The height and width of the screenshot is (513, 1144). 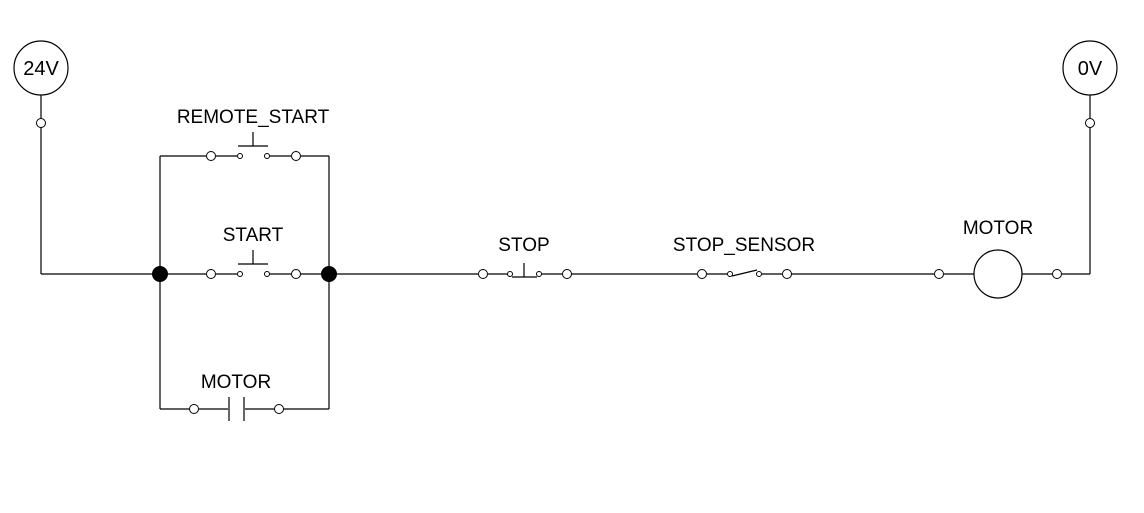 I want to click on supply-terminal-label: 24V, so click(x=41, y=69).